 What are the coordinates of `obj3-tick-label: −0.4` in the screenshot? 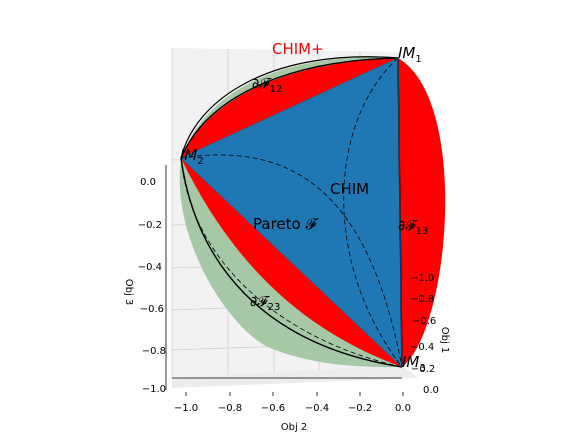 It's located at (150, 267).